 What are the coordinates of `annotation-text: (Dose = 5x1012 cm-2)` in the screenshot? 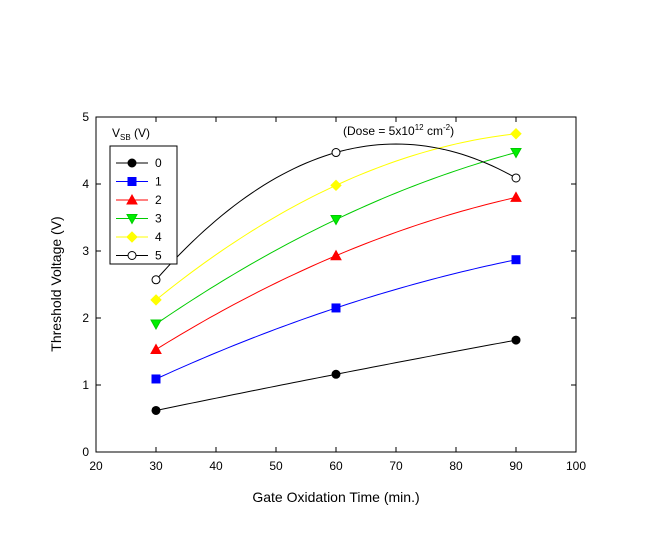 It's located at (398, 130).